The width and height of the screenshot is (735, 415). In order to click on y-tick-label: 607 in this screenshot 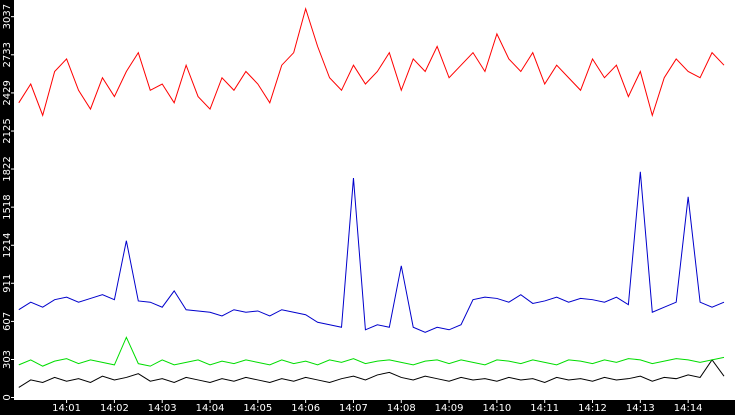, I will do `click(7, 321)`.